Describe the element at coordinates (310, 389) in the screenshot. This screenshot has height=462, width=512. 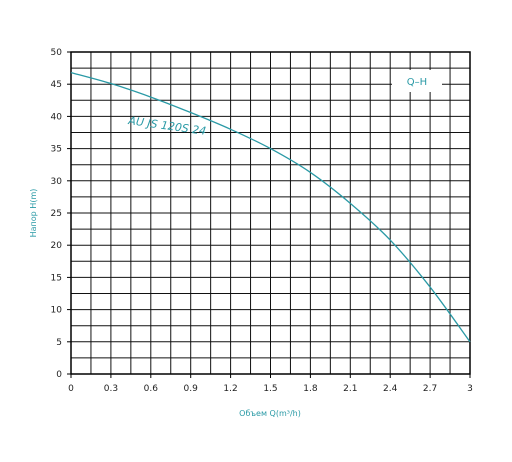
I see `x-tick-label: 1.8` at that location.